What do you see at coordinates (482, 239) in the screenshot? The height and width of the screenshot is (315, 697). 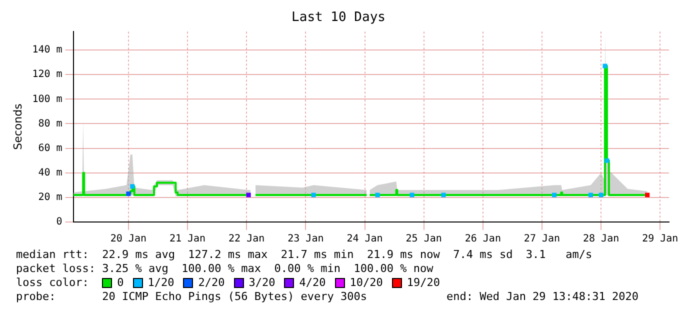 I see `x-tick-label: 26 Jan` at bounding box center [482, 239].